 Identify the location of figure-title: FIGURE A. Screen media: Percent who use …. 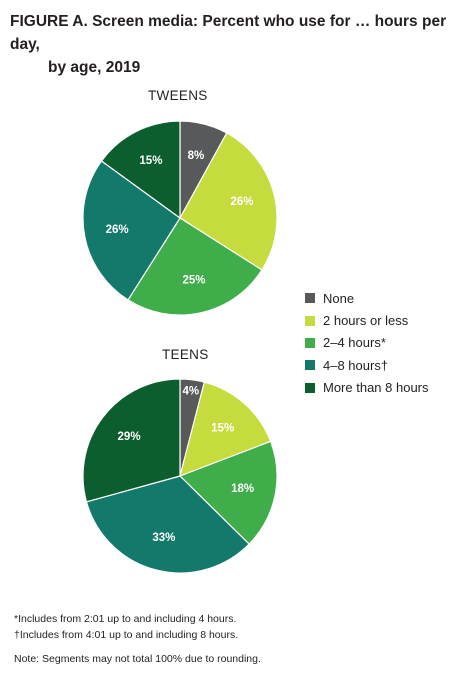
(240, 44).